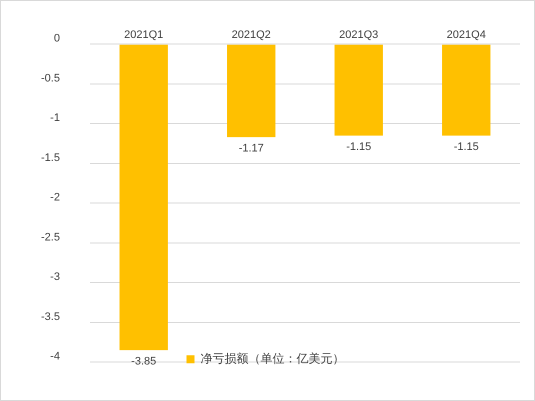 The height and width of the screenshot is (401, 535). What do you see at coordinates (55, 118) in the screenshot?
I see `y-tick-label: -1` at bounding box center [55, 118].